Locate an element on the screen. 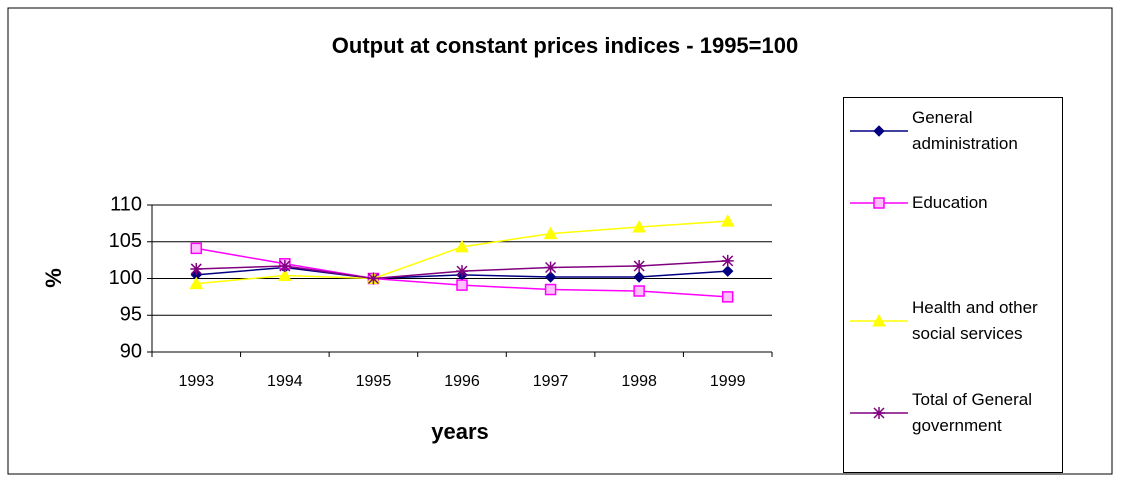  y-tick-label: 105 is located at coordinates (125, 241).